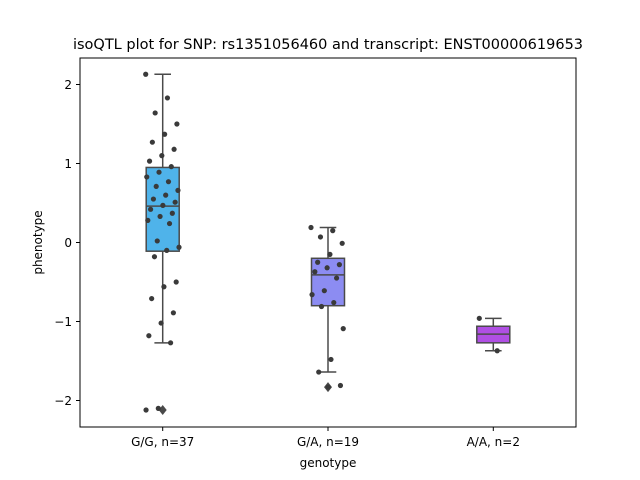 This screenshot has height=480, width=640. What do you see at coordinates (63, 401) in the screenshot?
I see `y-tick-label: −2` at bounding box center [63, 401].